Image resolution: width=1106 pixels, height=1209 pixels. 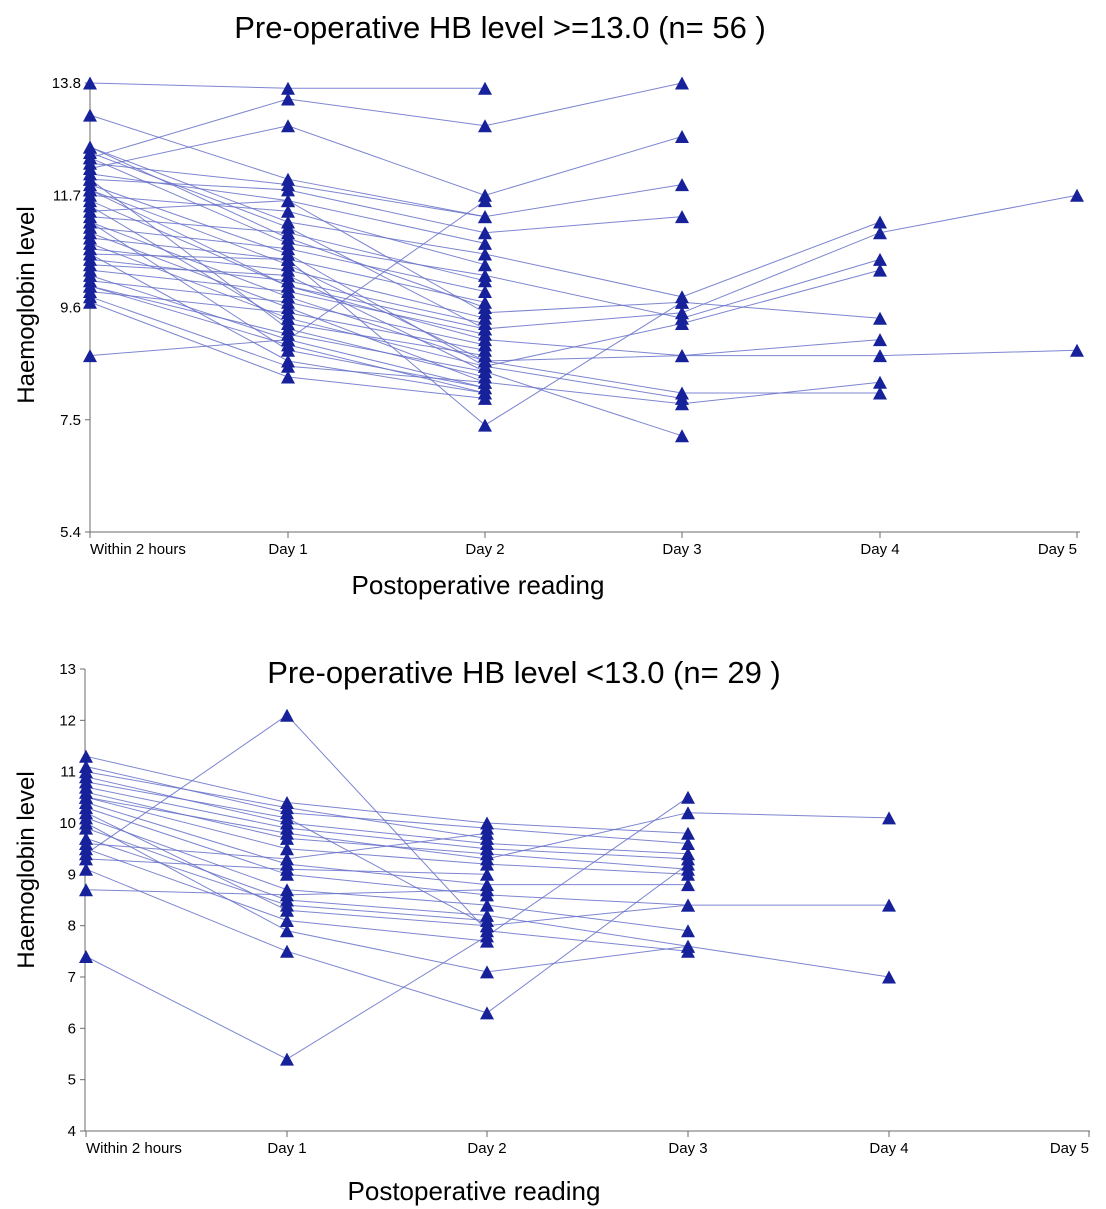 I want to click on y-ticks: 4 5 6 7 8 9 10 11 12 13, so click(x=72, y=900).